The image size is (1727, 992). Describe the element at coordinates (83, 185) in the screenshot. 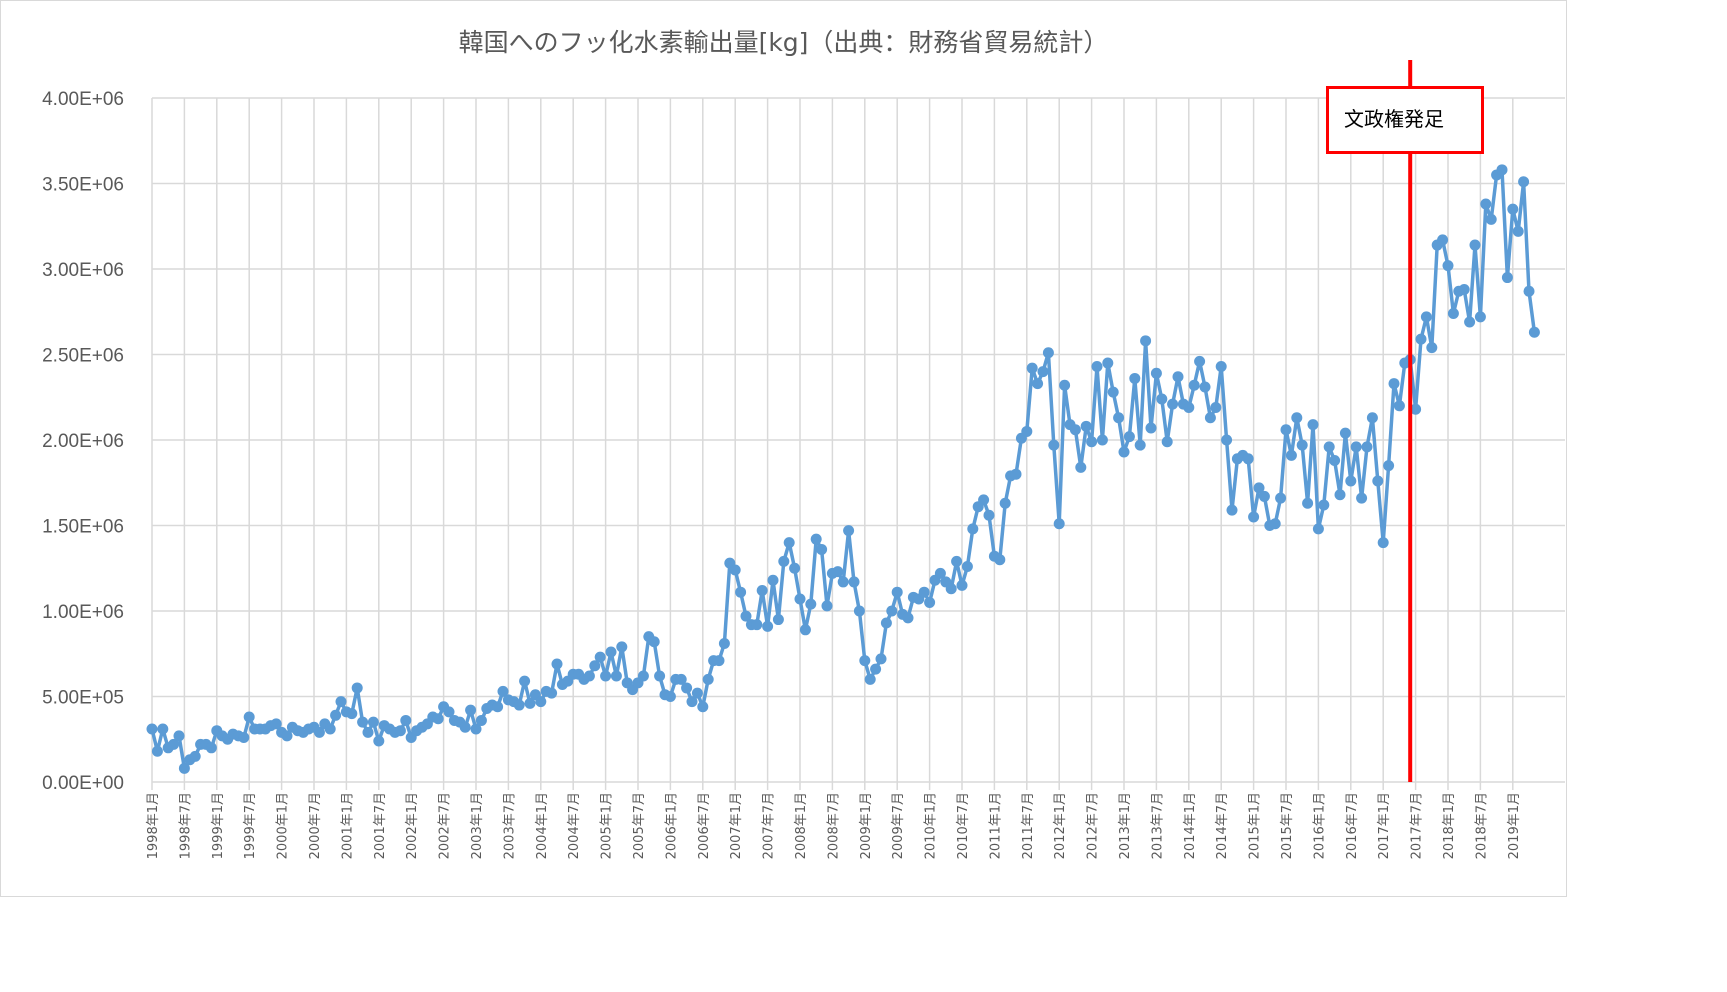

I see `y-tick-label: 3.50E+06` at that location.